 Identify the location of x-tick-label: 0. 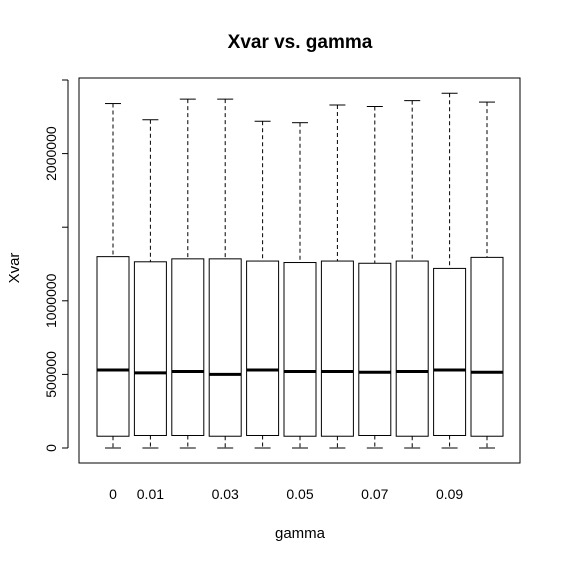
(113, 494).